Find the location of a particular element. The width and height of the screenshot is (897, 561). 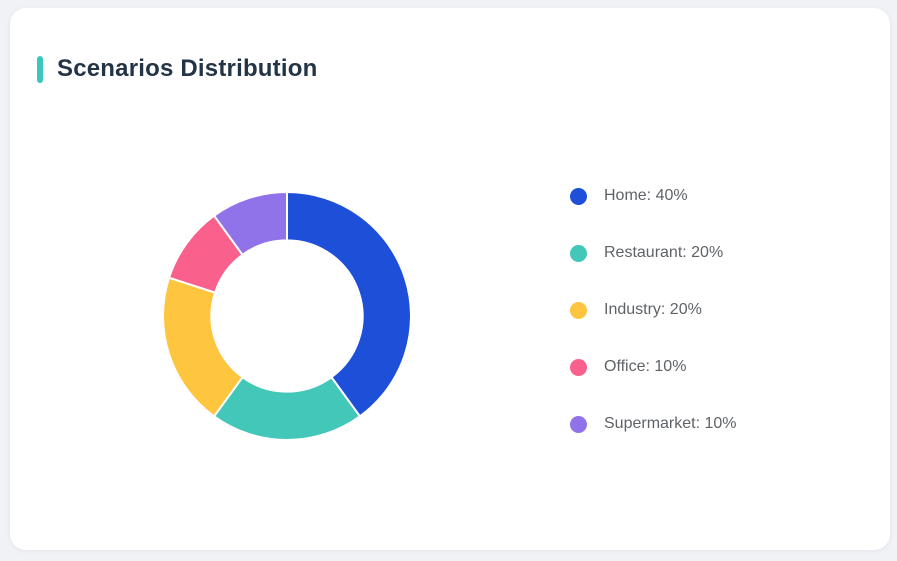

legend-item-office: Office: 10% is located at coordinates (653, 367).